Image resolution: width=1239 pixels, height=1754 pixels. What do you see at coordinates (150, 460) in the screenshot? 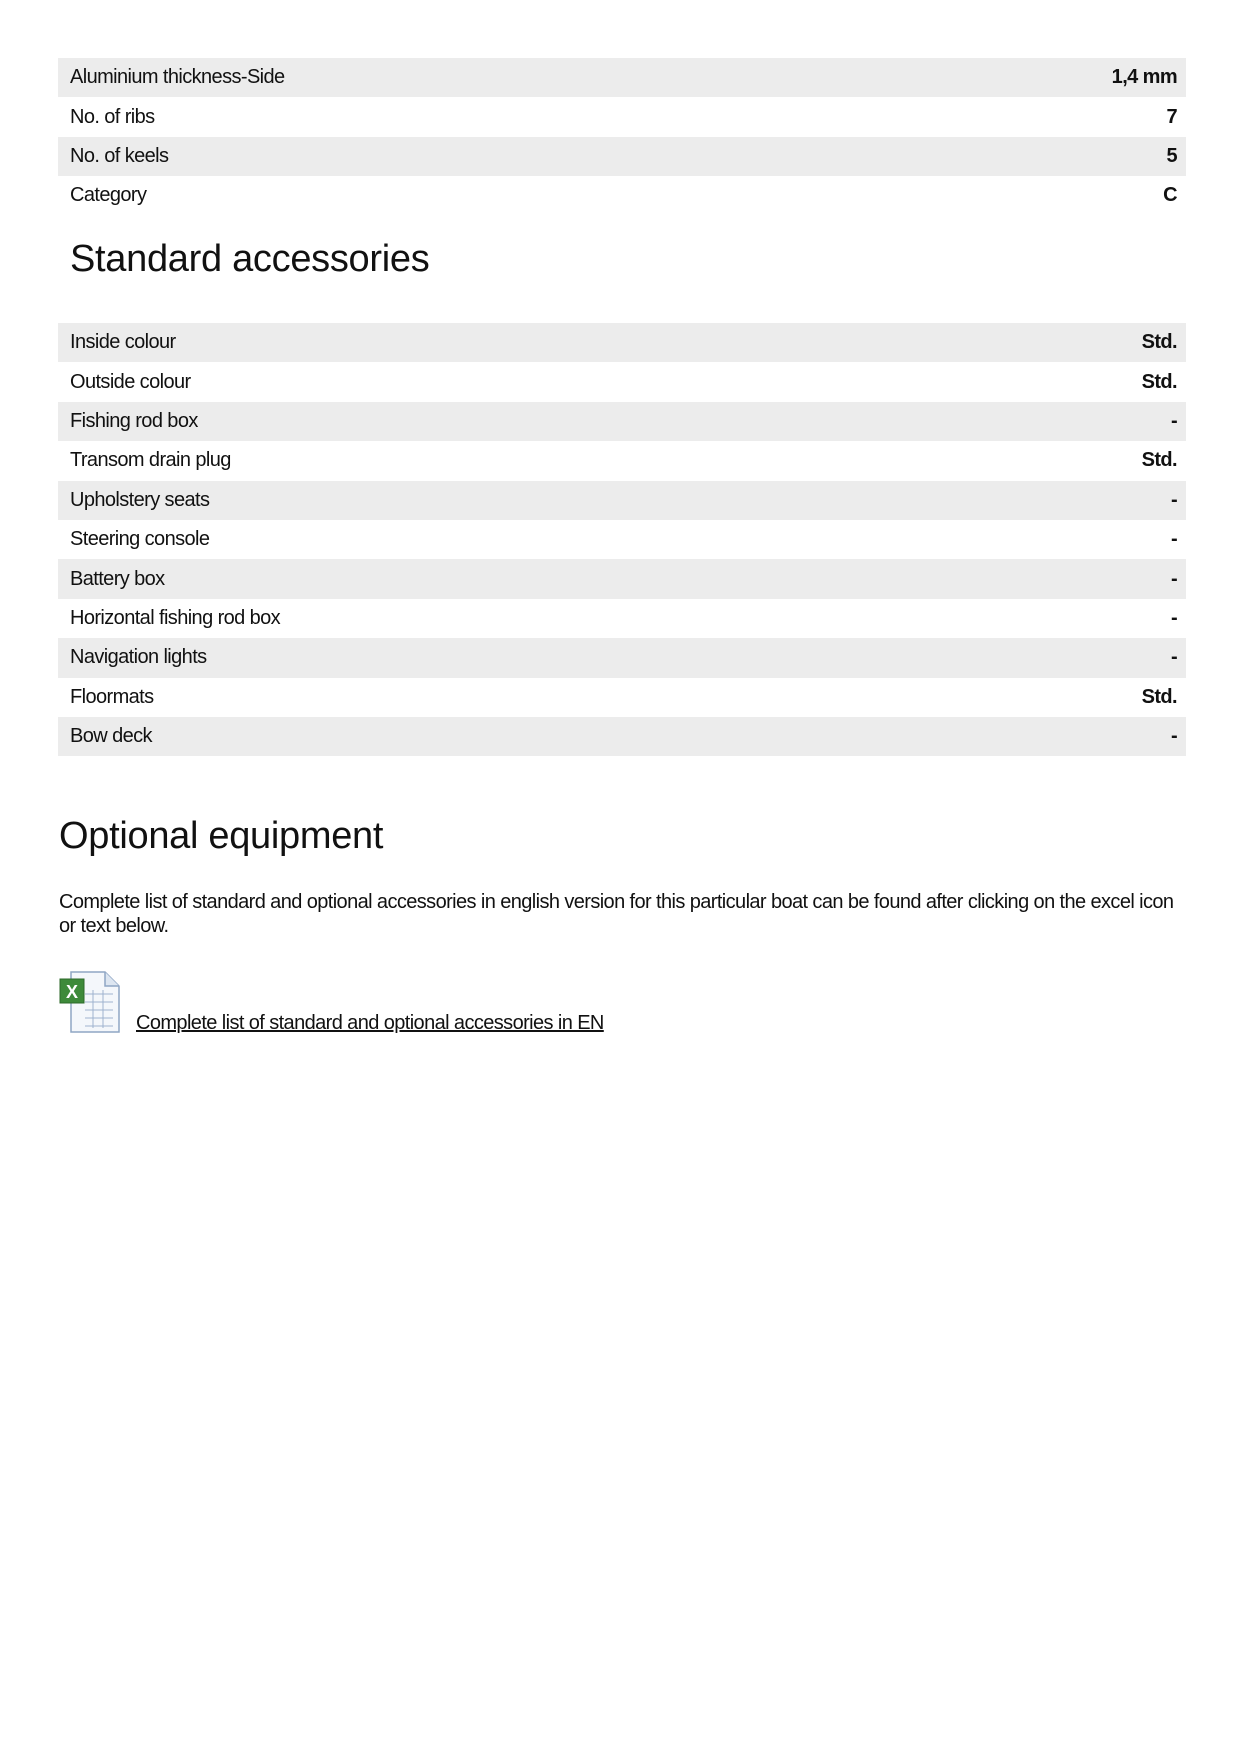
I see `row-label: Transom drain plug` at bounding box center [150, 460].